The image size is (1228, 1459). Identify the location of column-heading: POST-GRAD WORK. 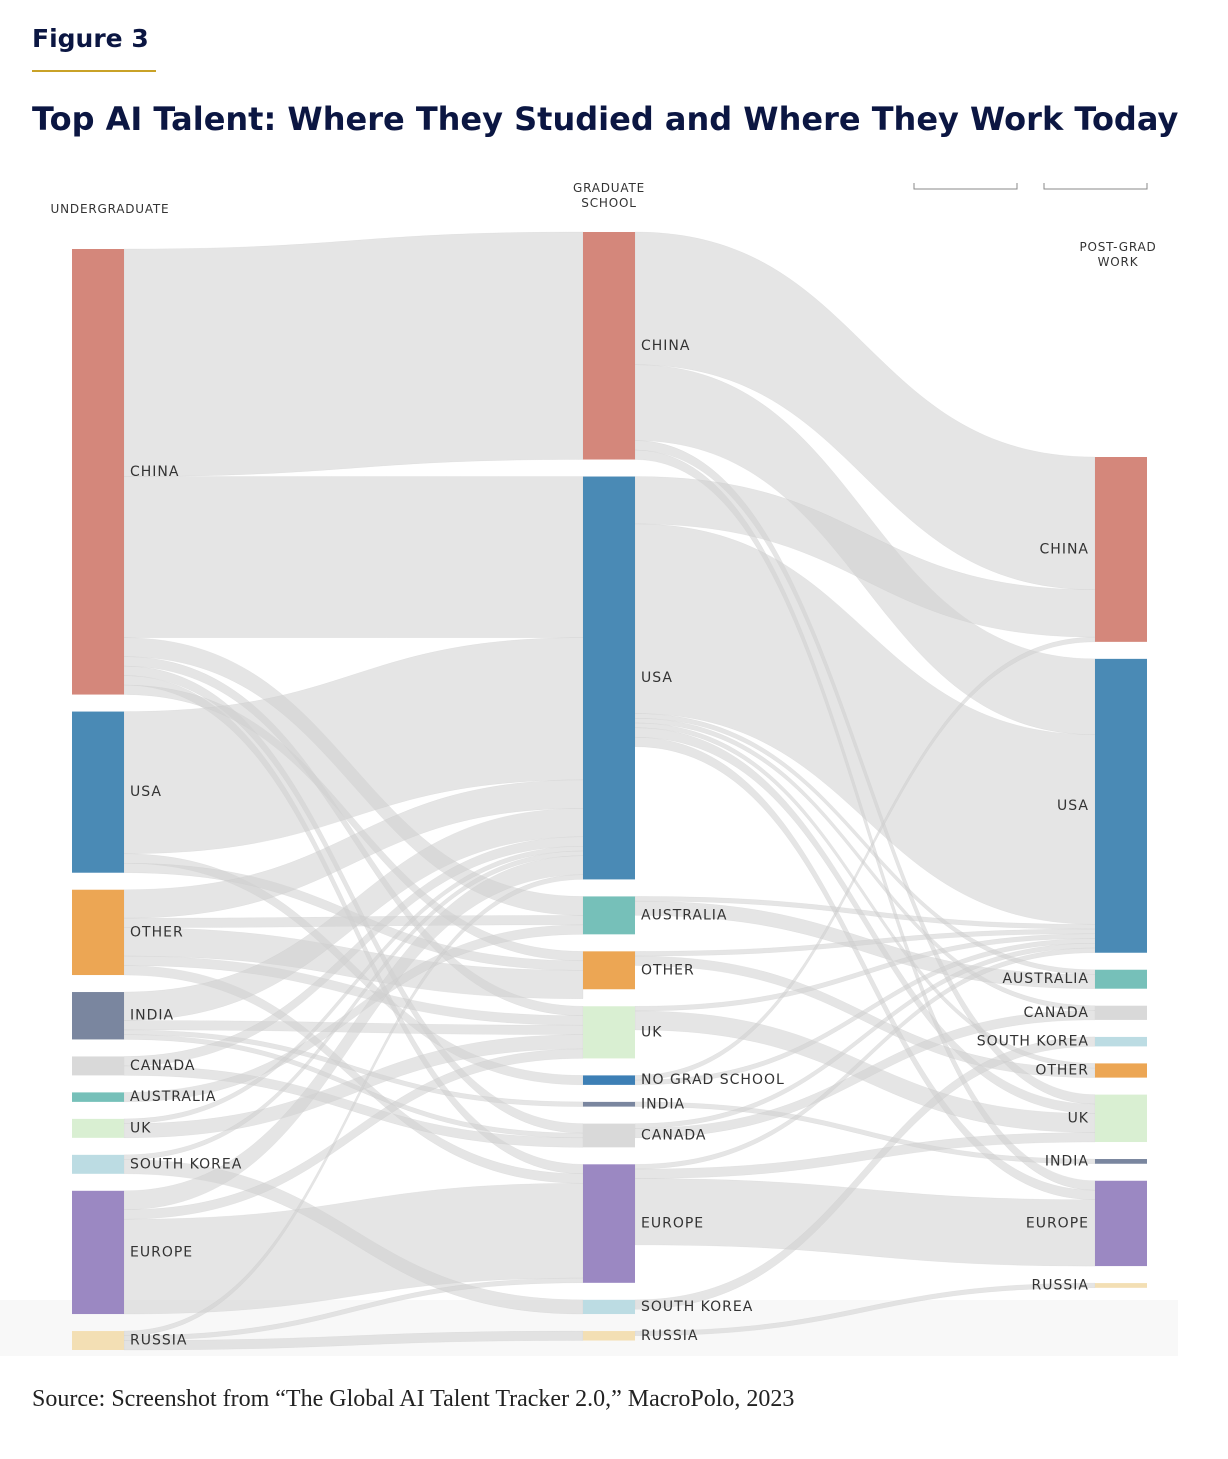
(1118, 254).